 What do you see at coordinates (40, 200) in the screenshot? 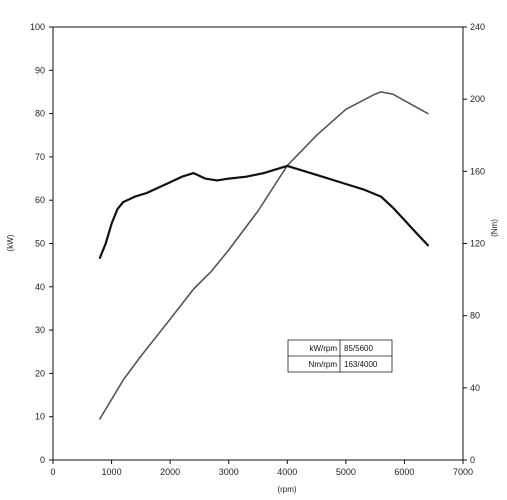
I see `left-y-tick-label: 60` at bounding box center [40, 200].